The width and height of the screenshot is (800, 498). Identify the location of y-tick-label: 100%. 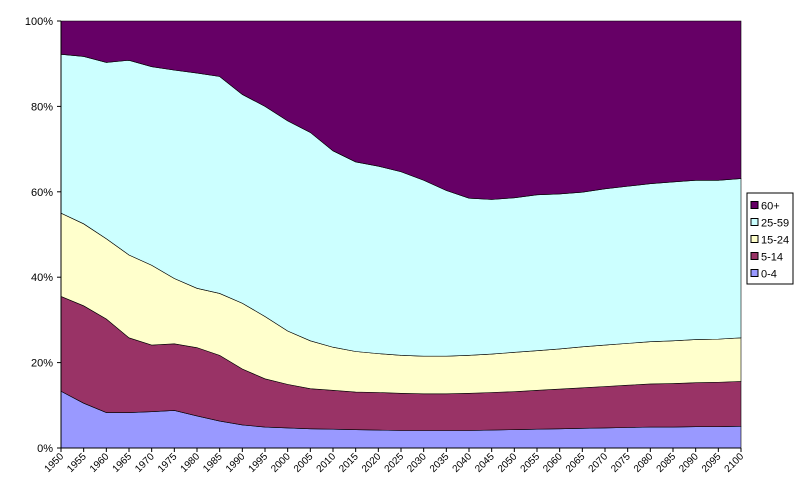
(39, 22).